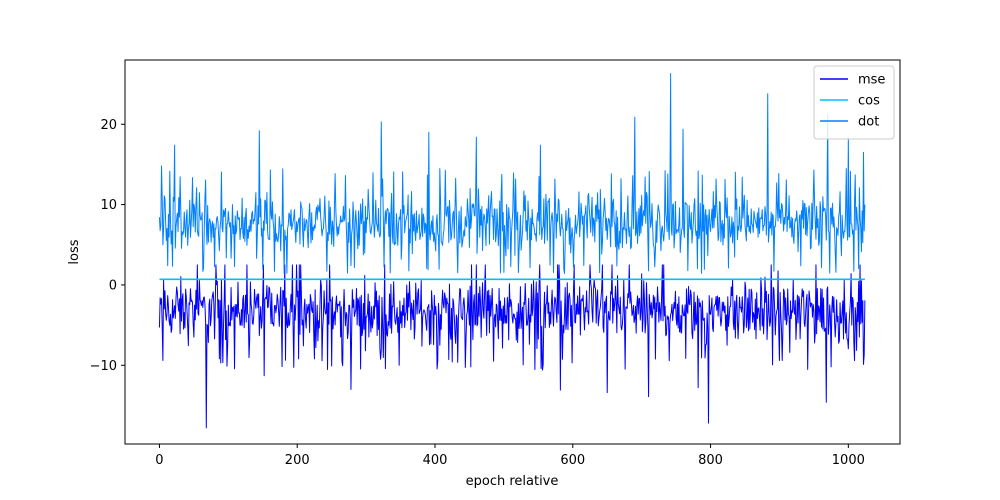  I want to click on x-tick-label: 200, so click(297, 460).